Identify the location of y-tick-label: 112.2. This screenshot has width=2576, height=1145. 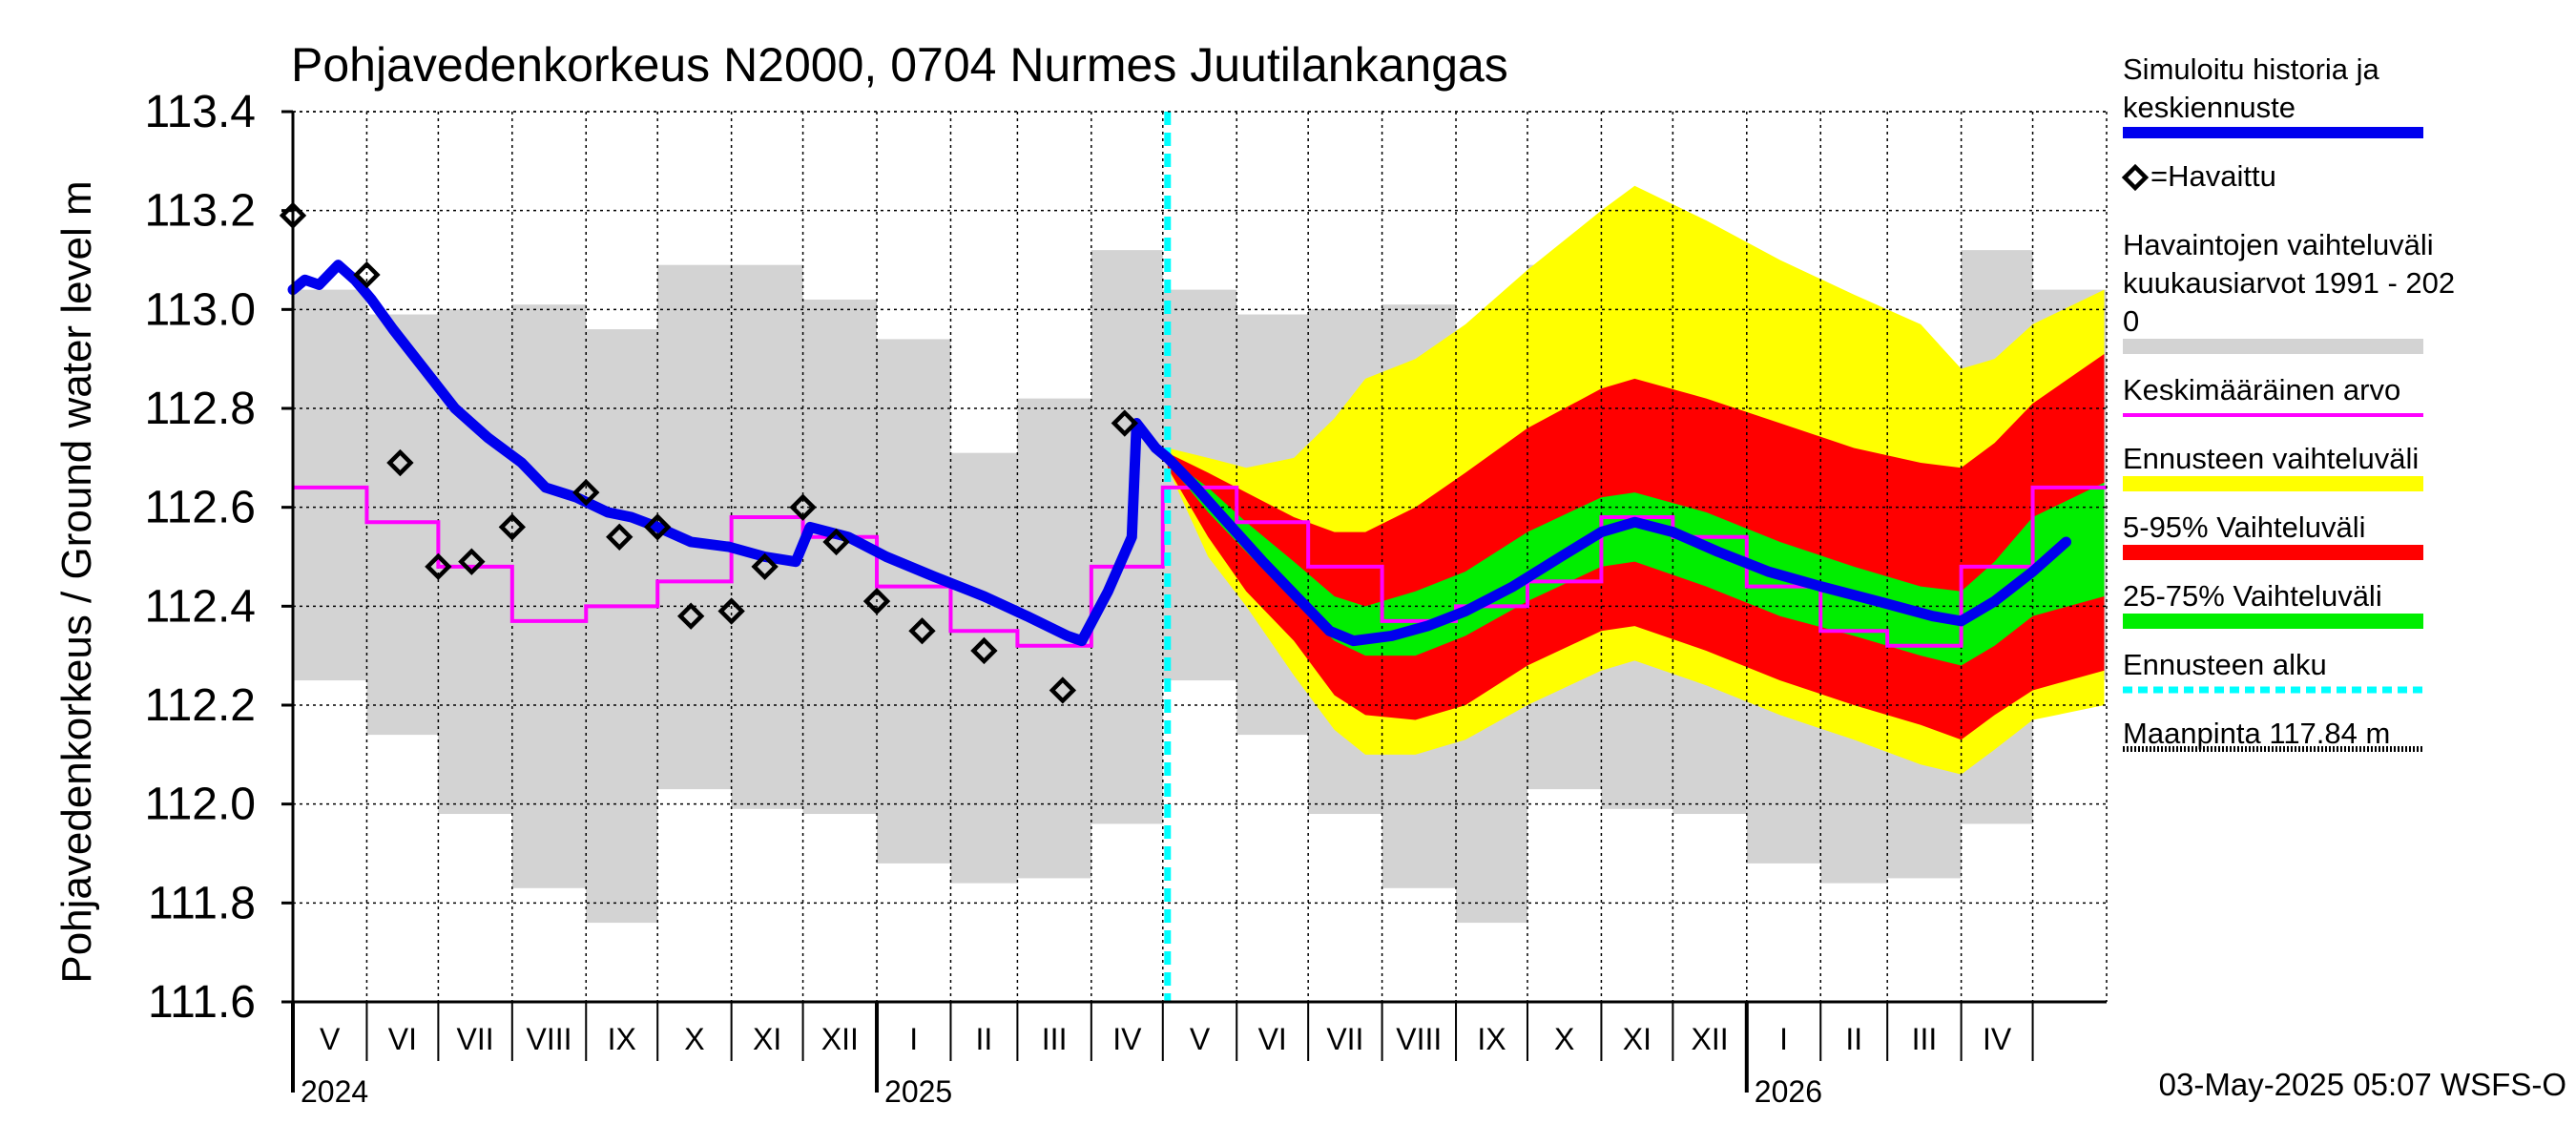
(200, 706).